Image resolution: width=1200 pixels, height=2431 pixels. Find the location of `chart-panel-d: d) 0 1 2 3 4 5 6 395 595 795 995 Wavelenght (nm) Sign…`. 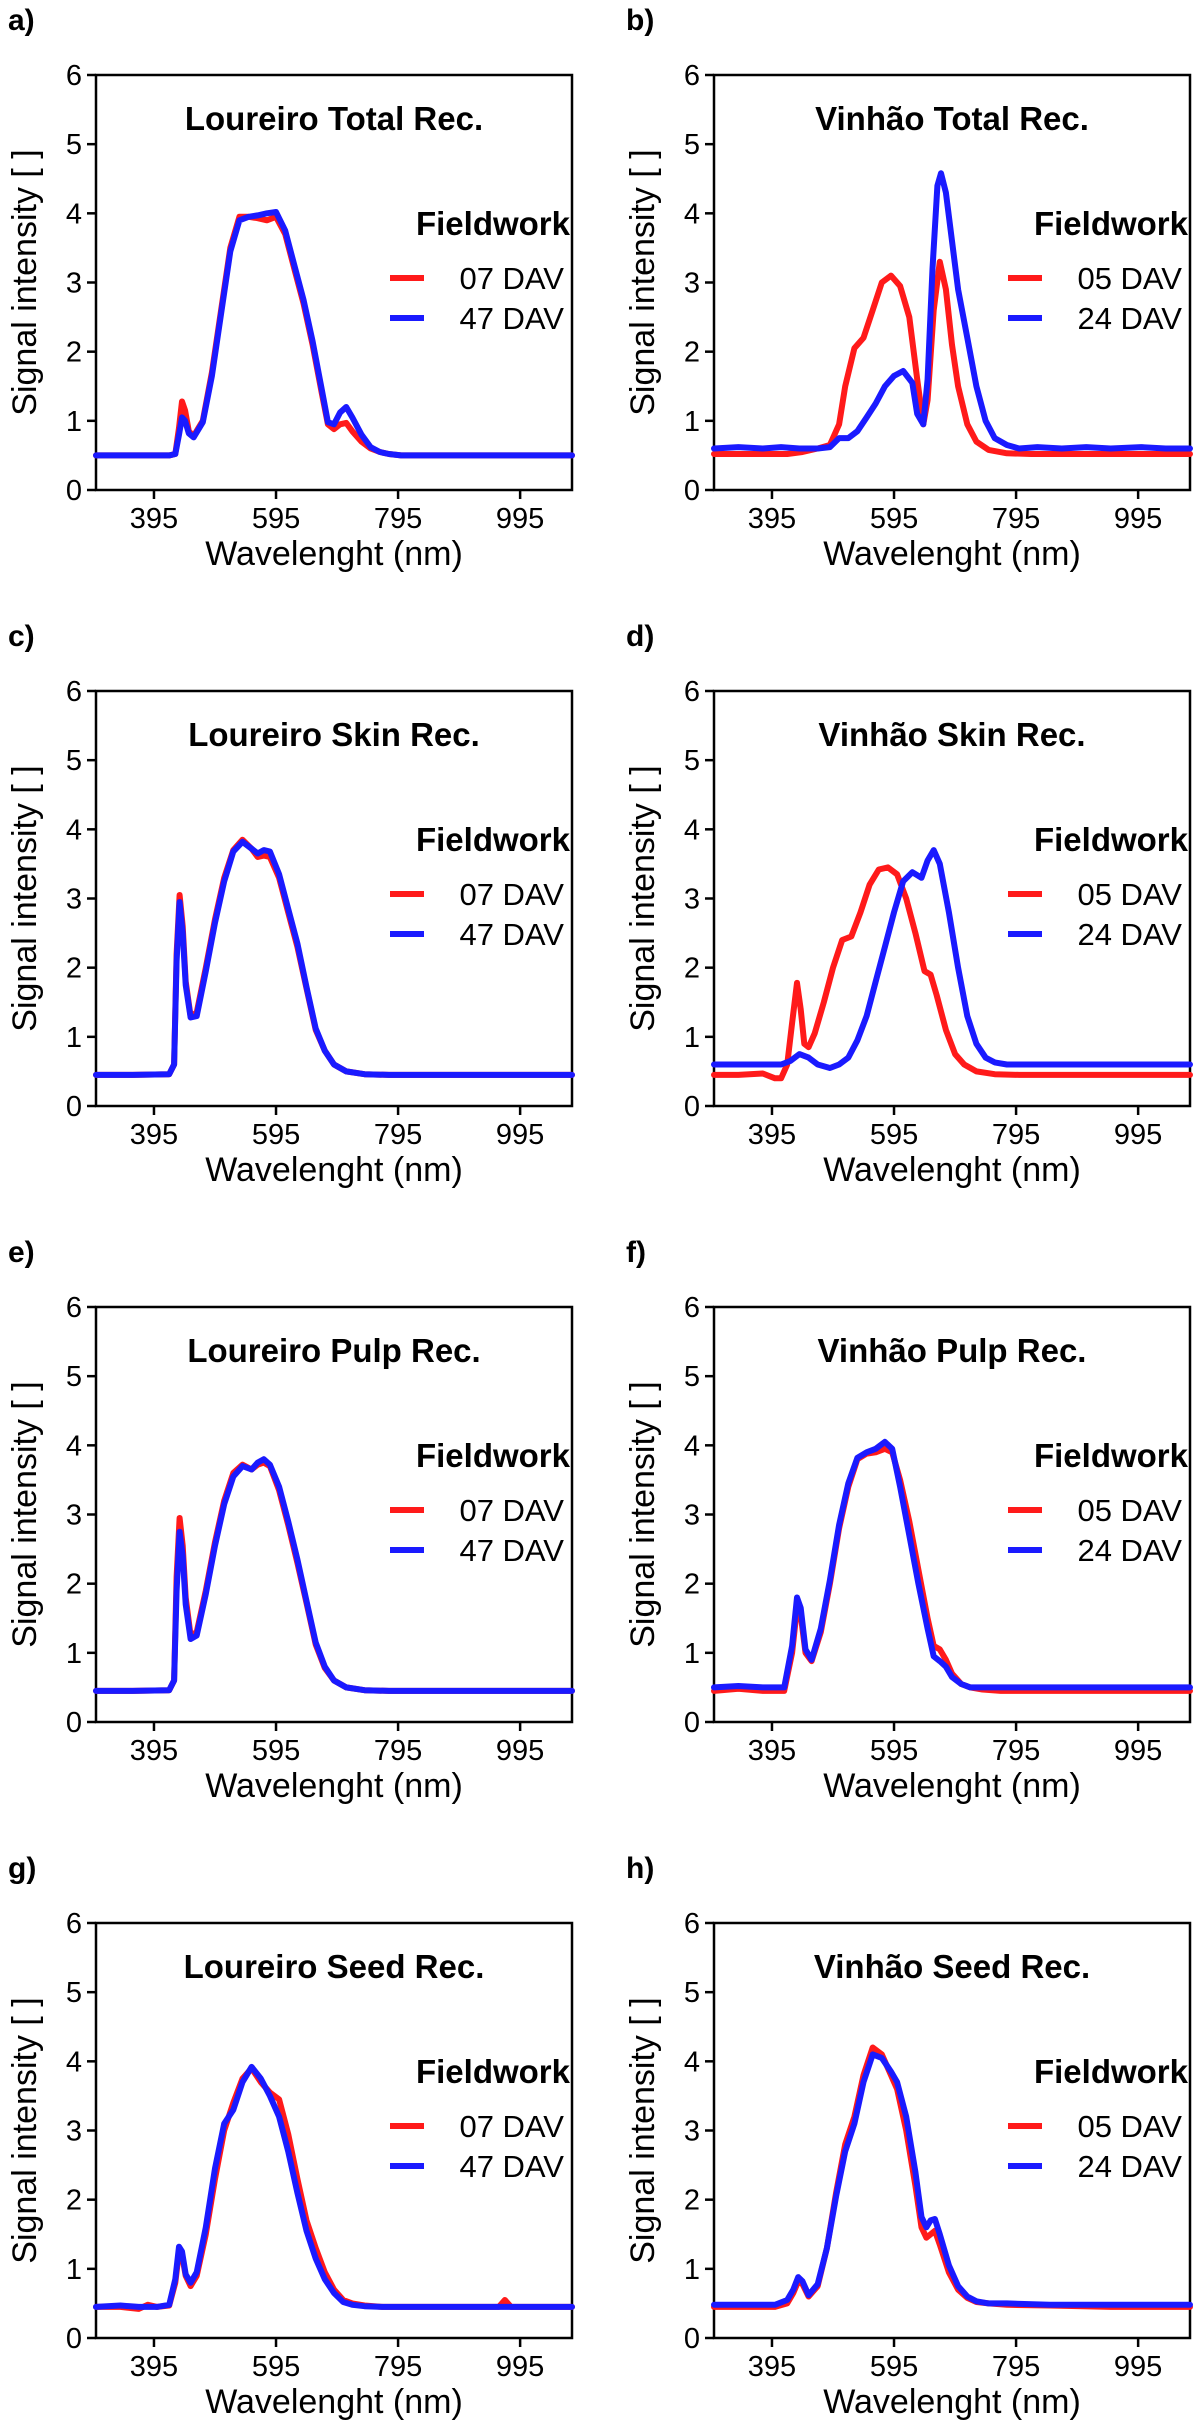

chart-panel-d: d) 0 1 2 3 4 5 6 395 595 795 995 Wavelenght (nm) Sign… is located at coordinates (908, 904).